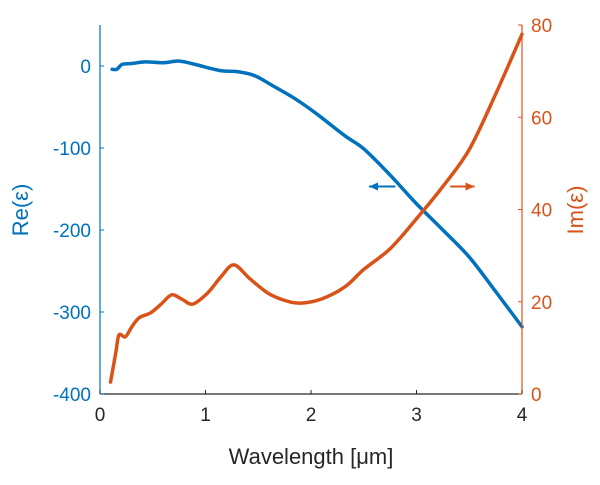 The height and width of the screenshot is (485, 600). I want to click on left-y-tick-label: 0, so click(85, 67).